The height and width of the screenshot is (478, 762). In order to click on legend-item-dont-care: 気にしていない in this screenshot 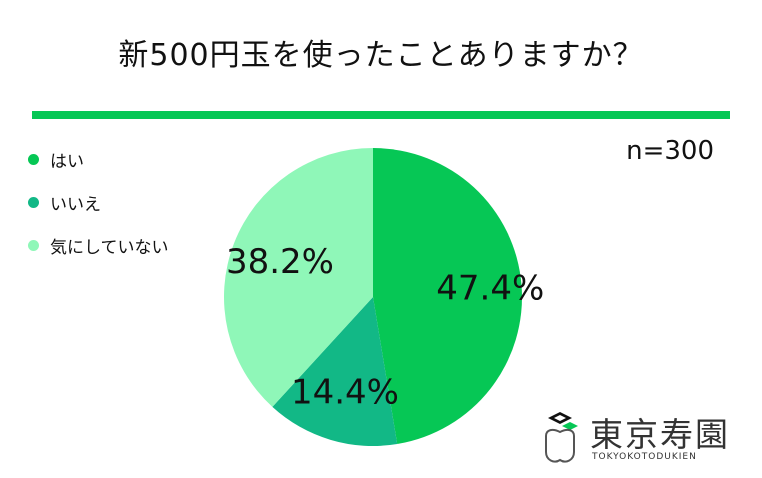, I will do `click(98, 246)`.